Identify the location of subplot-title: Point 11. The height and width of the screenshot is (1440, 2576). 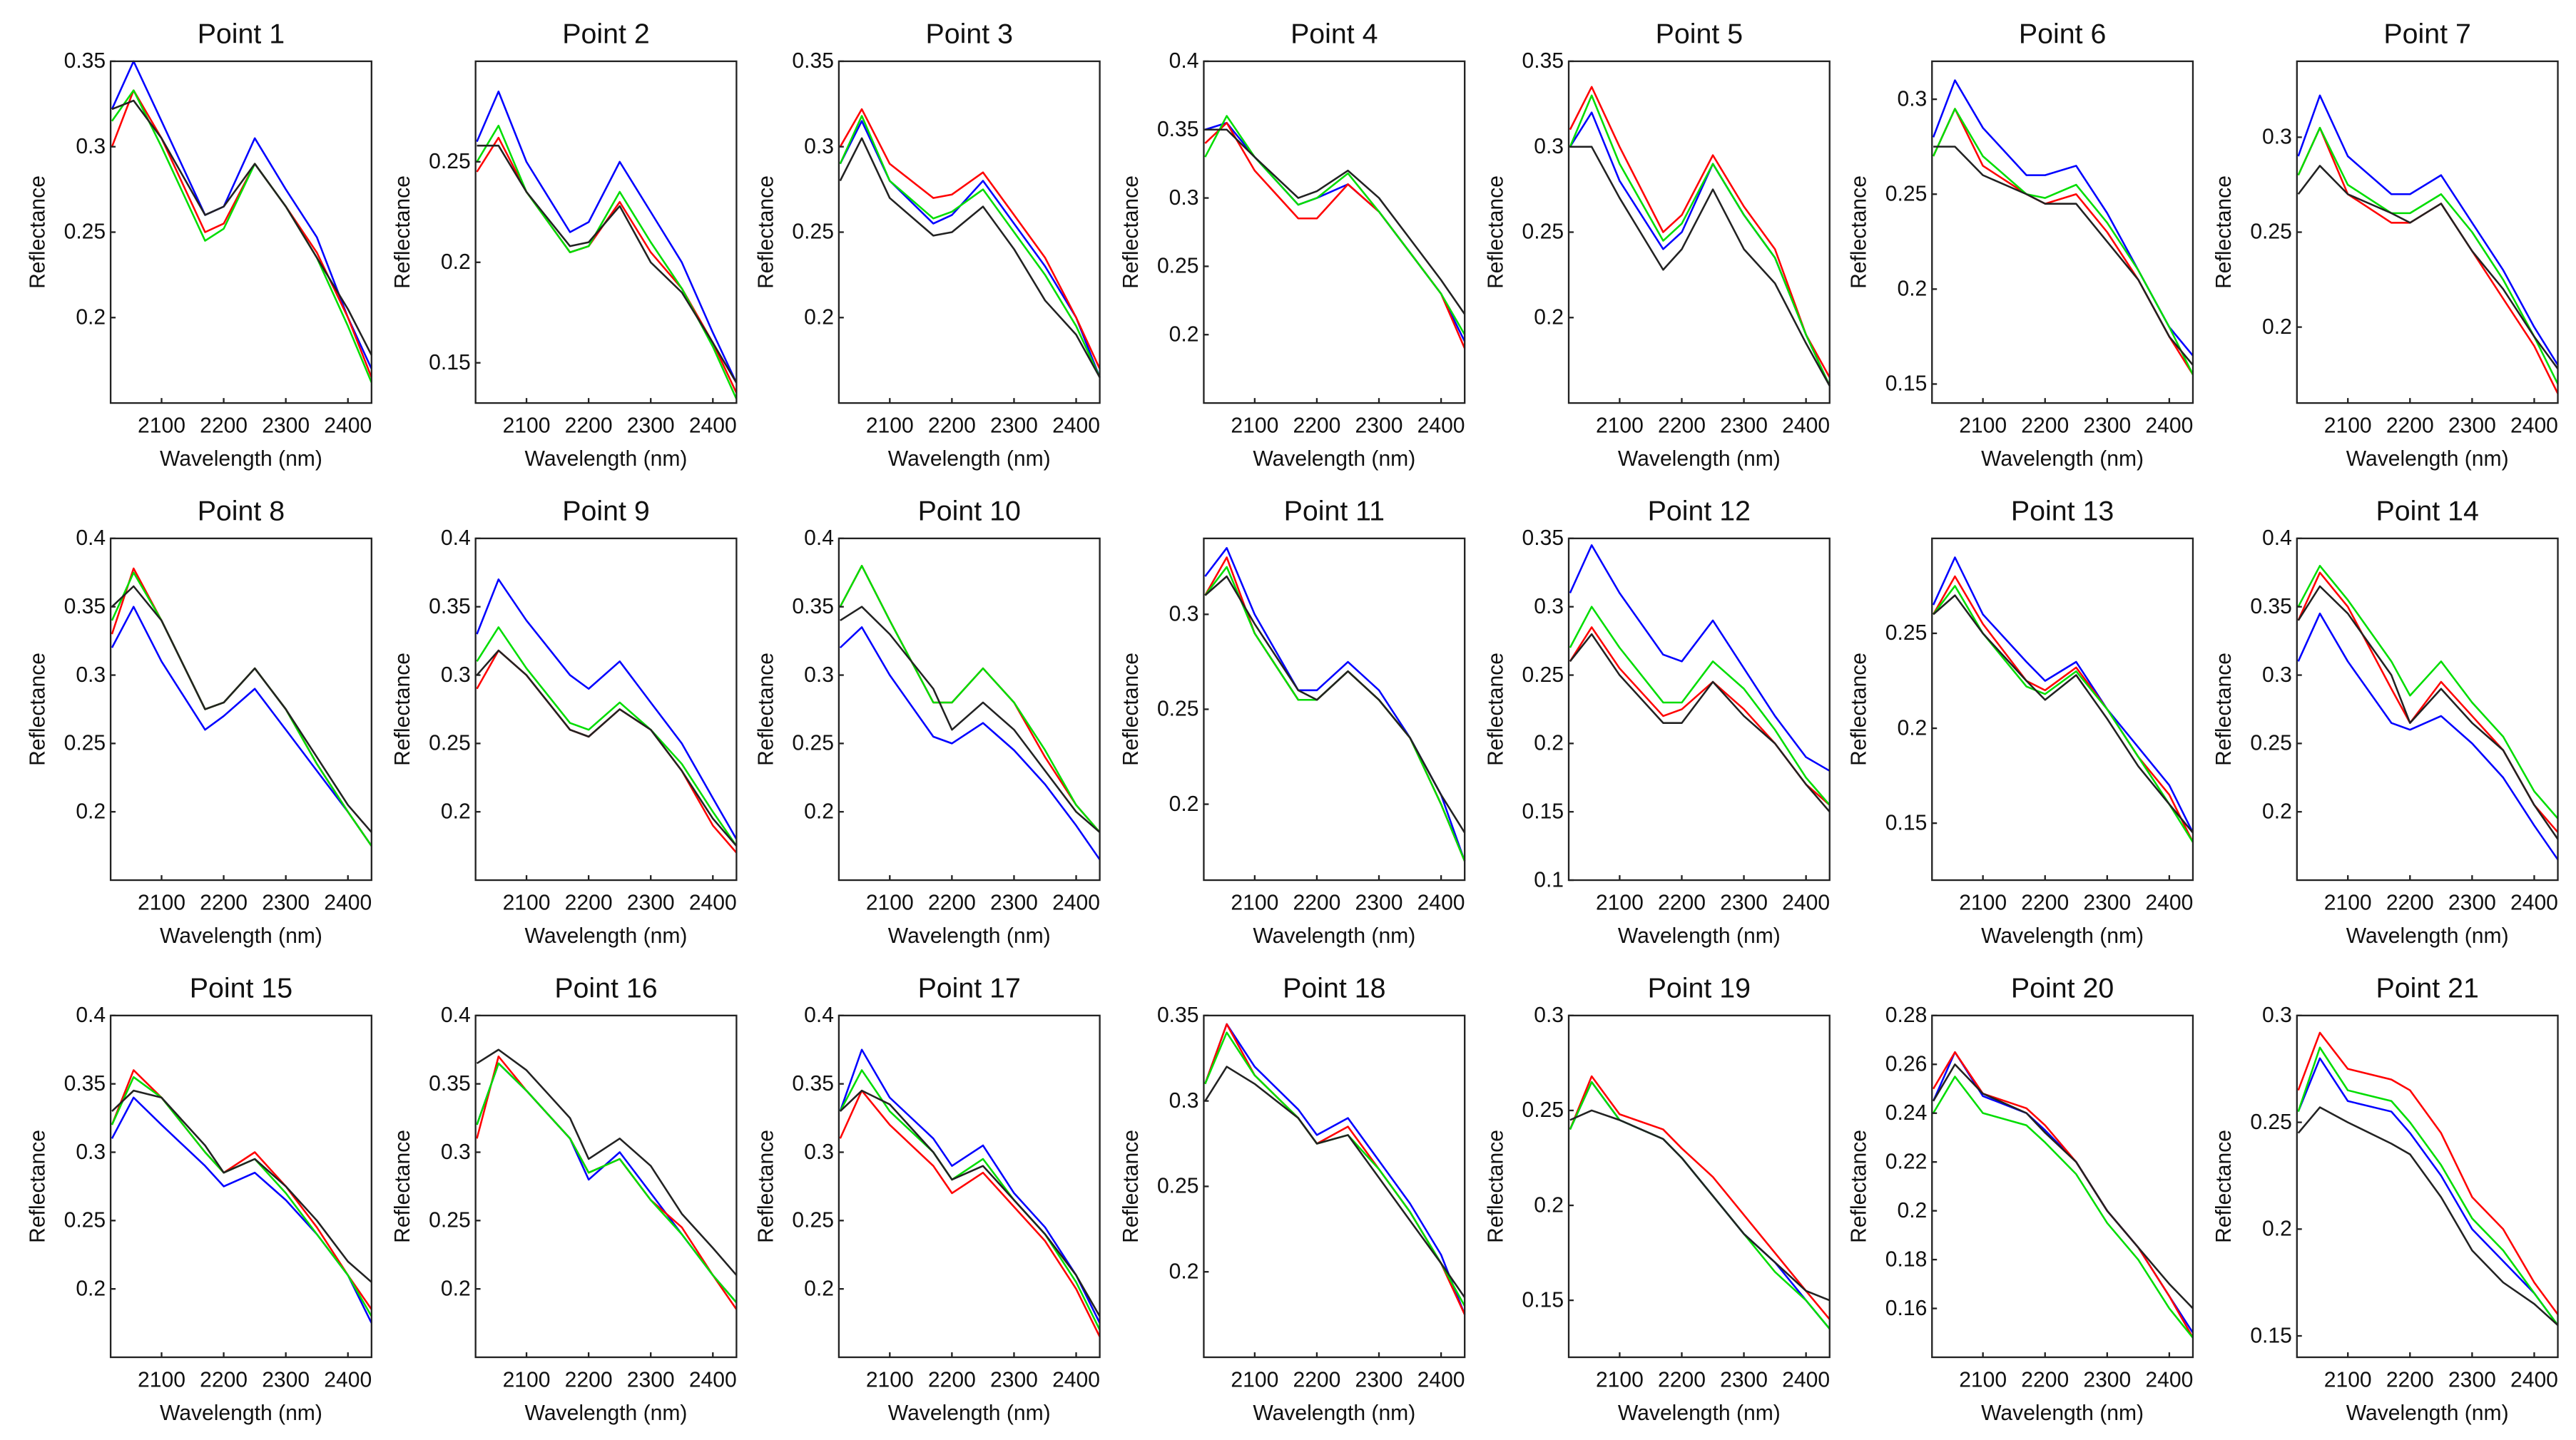
(1334, 511).